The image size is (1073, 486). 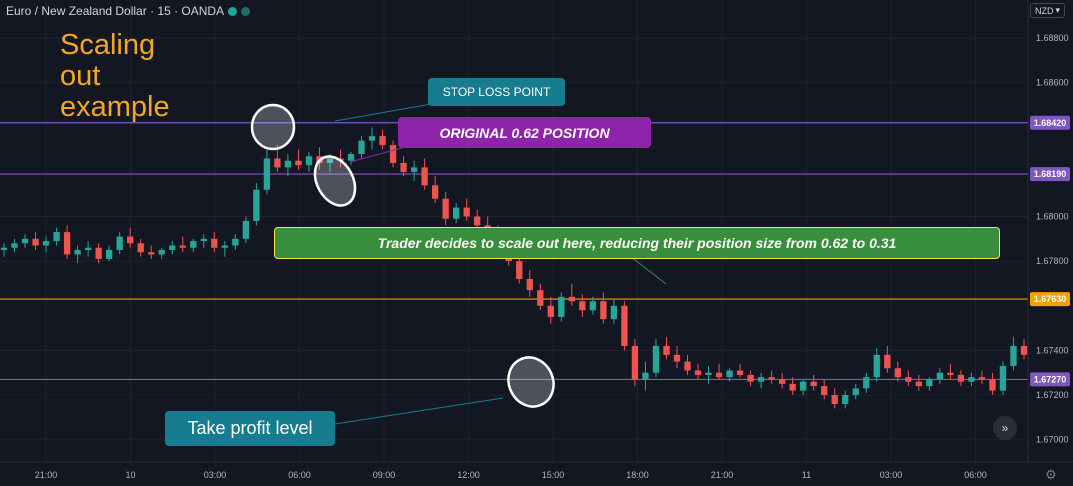 I want to click on currency-button: NZD ▾, so click(x=1047, y=10).